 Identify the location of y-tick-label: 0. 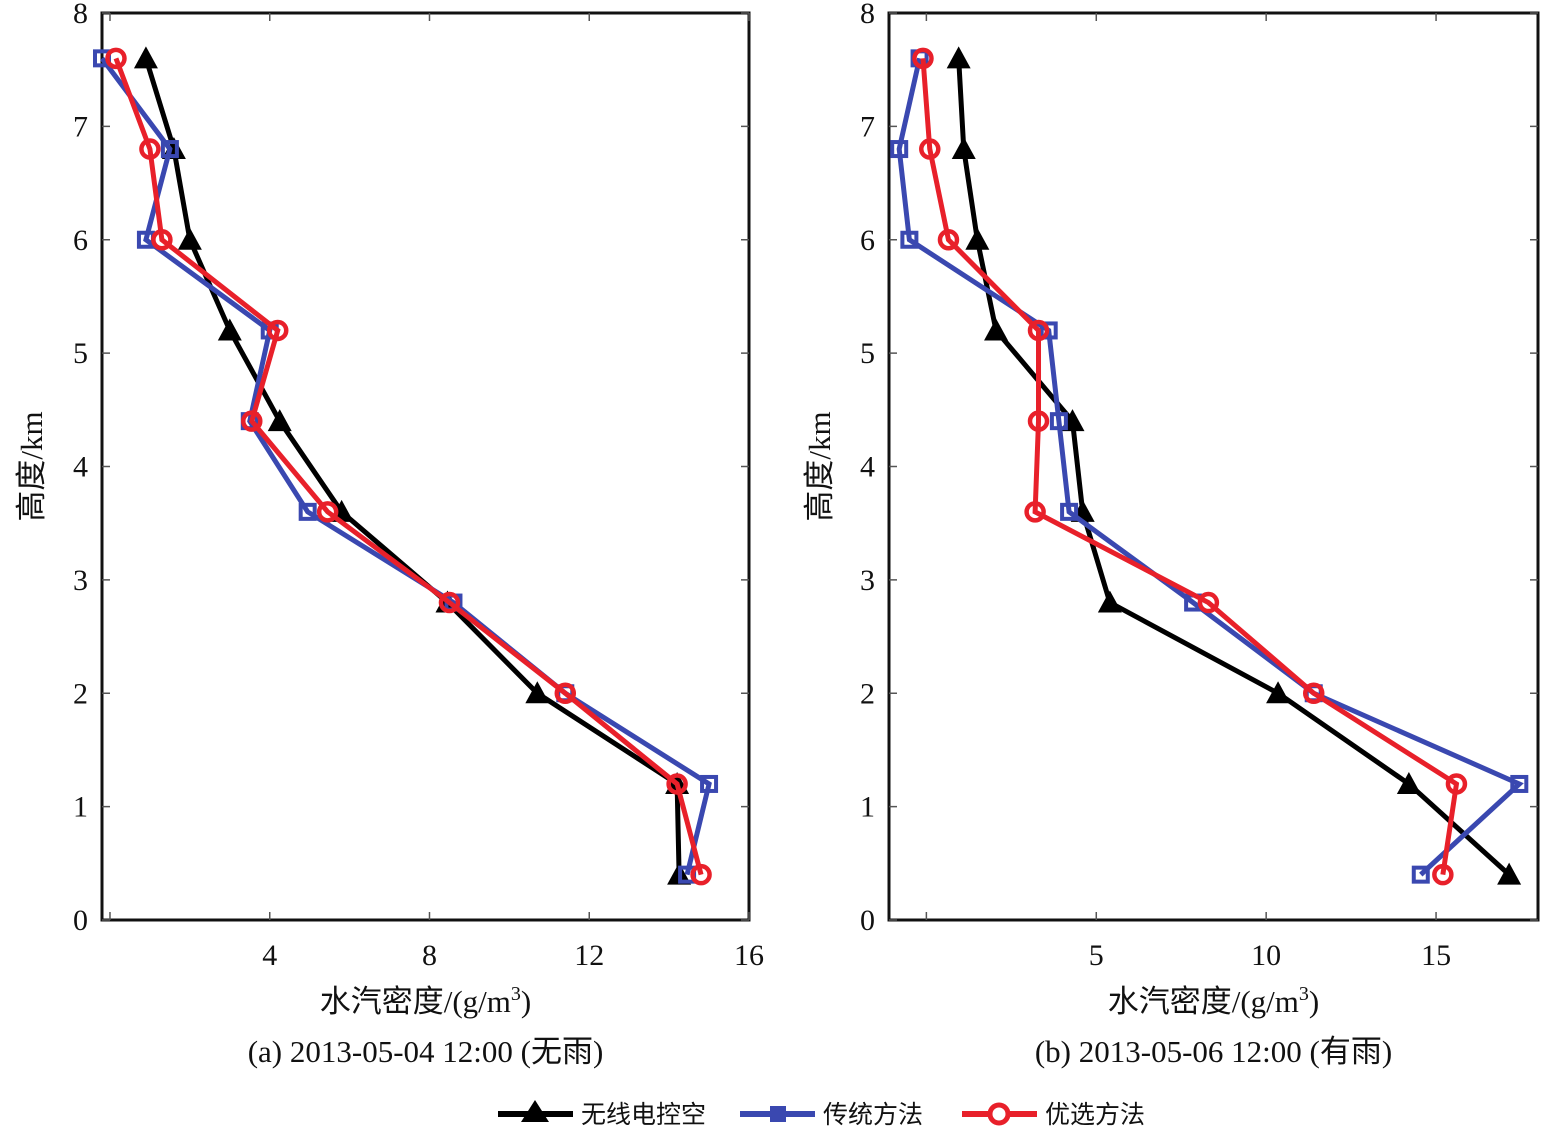
(867, 920).